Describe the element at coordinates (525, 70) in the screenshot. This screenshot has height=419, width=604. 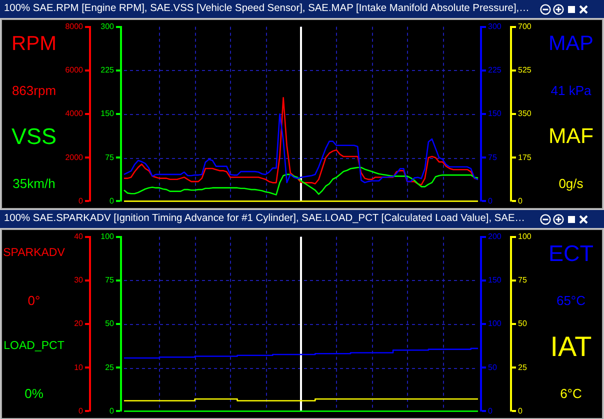
I see `y-tick-label: 525` at that location.